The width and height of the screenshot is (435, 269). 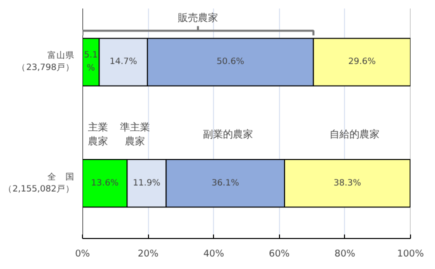 I want to click on series-label: 準主業農家, so click(x=135, y=134).